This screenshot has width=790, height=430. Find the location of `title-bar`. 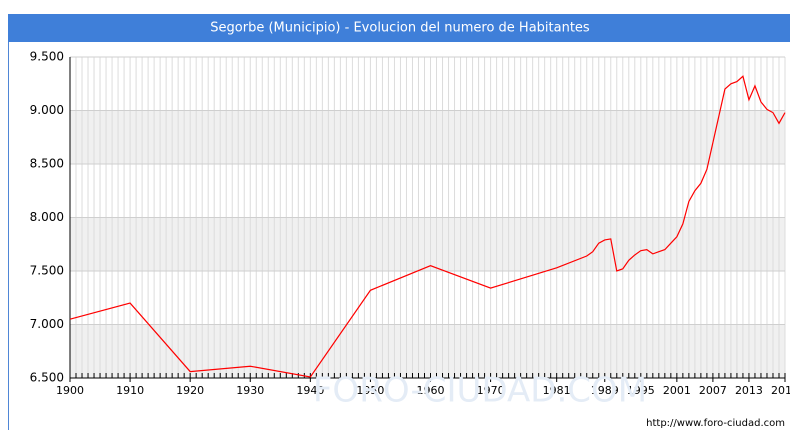

title-bar is located at coordinates (399, 28).